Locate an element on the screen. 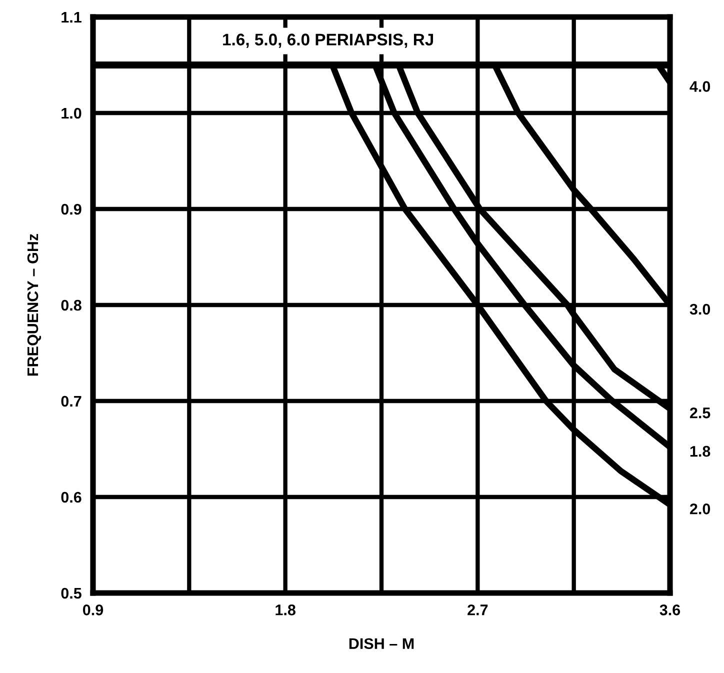 This screenshot has height=673, width=724. x-tick-label: 0.9 is located at coordinates (93, 610).